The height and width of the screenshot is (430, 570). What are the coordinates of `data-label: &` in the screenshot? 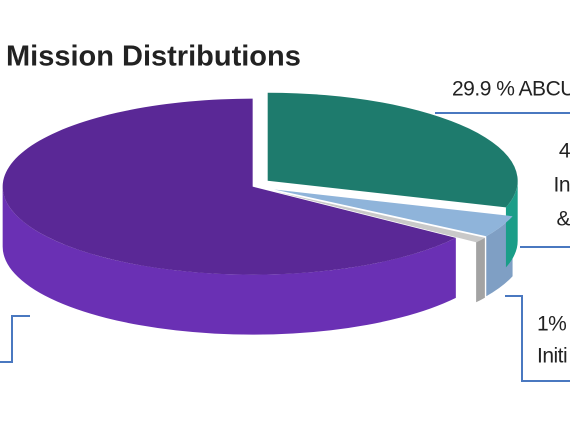 It's located at (563, 219).